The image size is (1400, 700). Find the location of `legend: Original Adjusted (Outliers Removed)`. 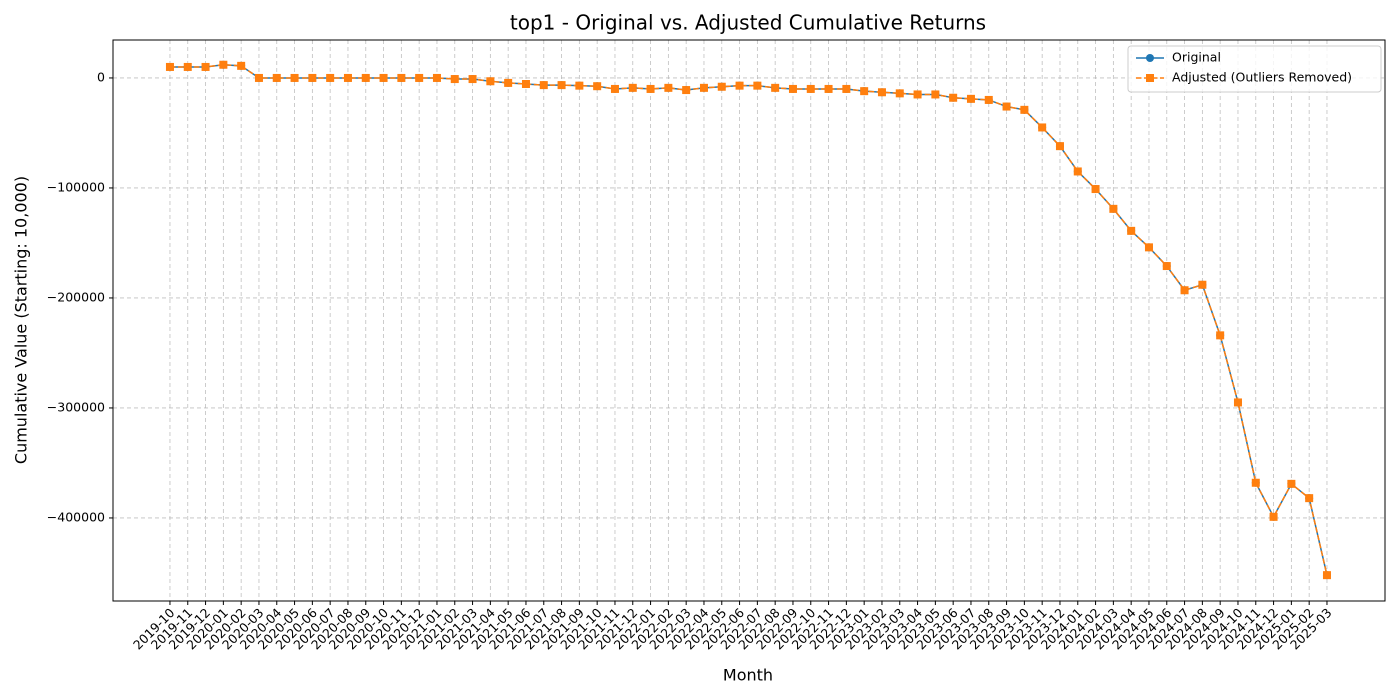

legend: Original Adjusted (Outliers Removed) is located at coordinates (1254, 69).